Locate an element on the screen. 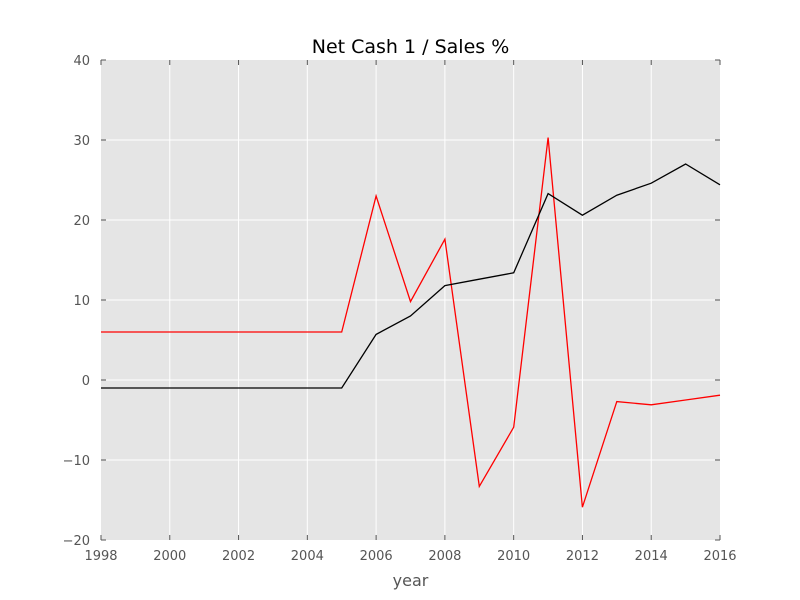  y-tick-label: 20 is located at coordinates (81, 221).